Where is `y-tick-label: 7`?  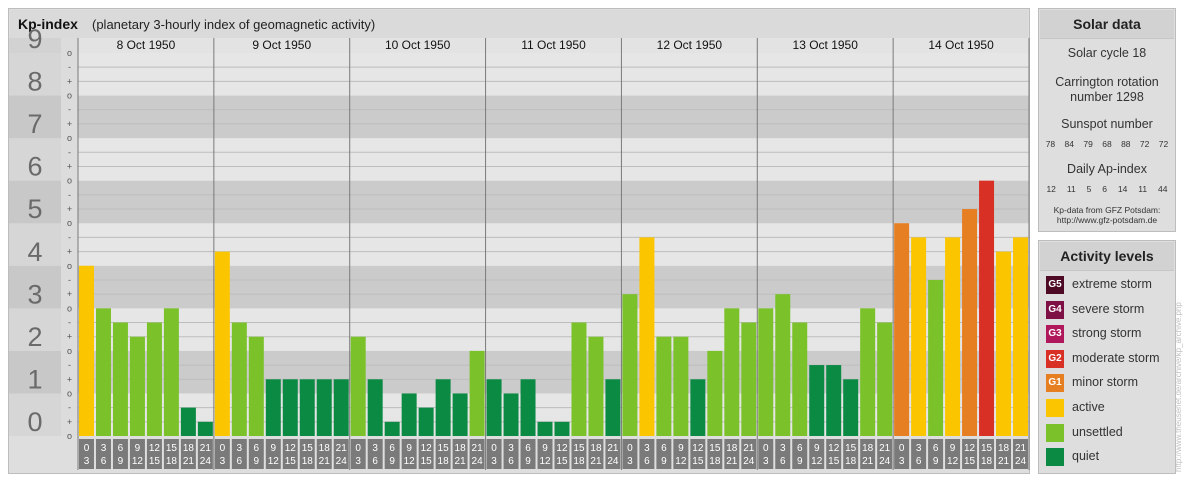
y-tick-label: 7 is located at coordinates (34, 124).